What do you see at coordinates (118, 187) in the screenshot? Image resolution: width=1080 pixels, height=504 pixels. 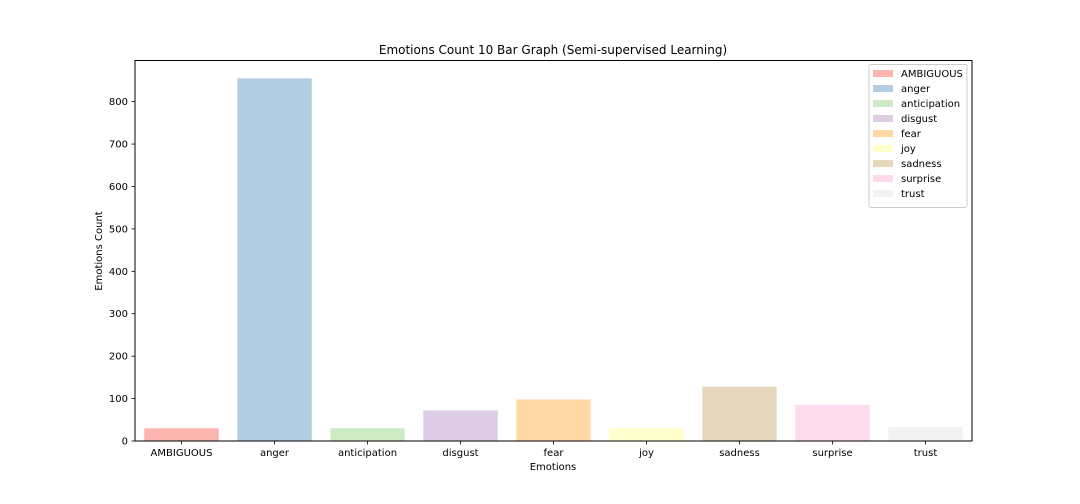 I see `y-tick-label: 600` at bounding box center [118, 187].